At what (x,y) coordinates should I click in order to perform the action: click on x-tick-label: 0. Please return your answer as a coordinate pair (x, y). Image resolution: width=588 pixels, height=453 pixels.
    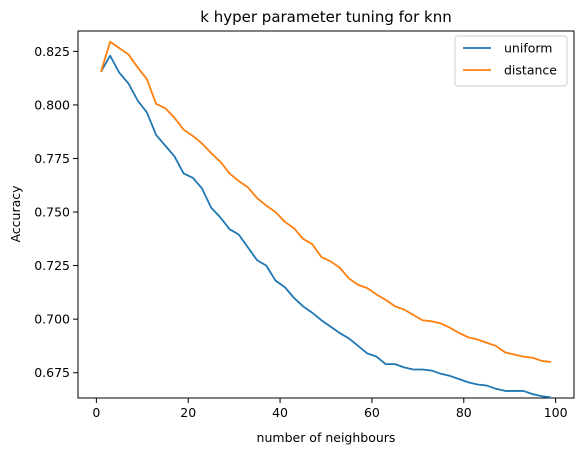
    Looking at the image, I should click on (96, 412).